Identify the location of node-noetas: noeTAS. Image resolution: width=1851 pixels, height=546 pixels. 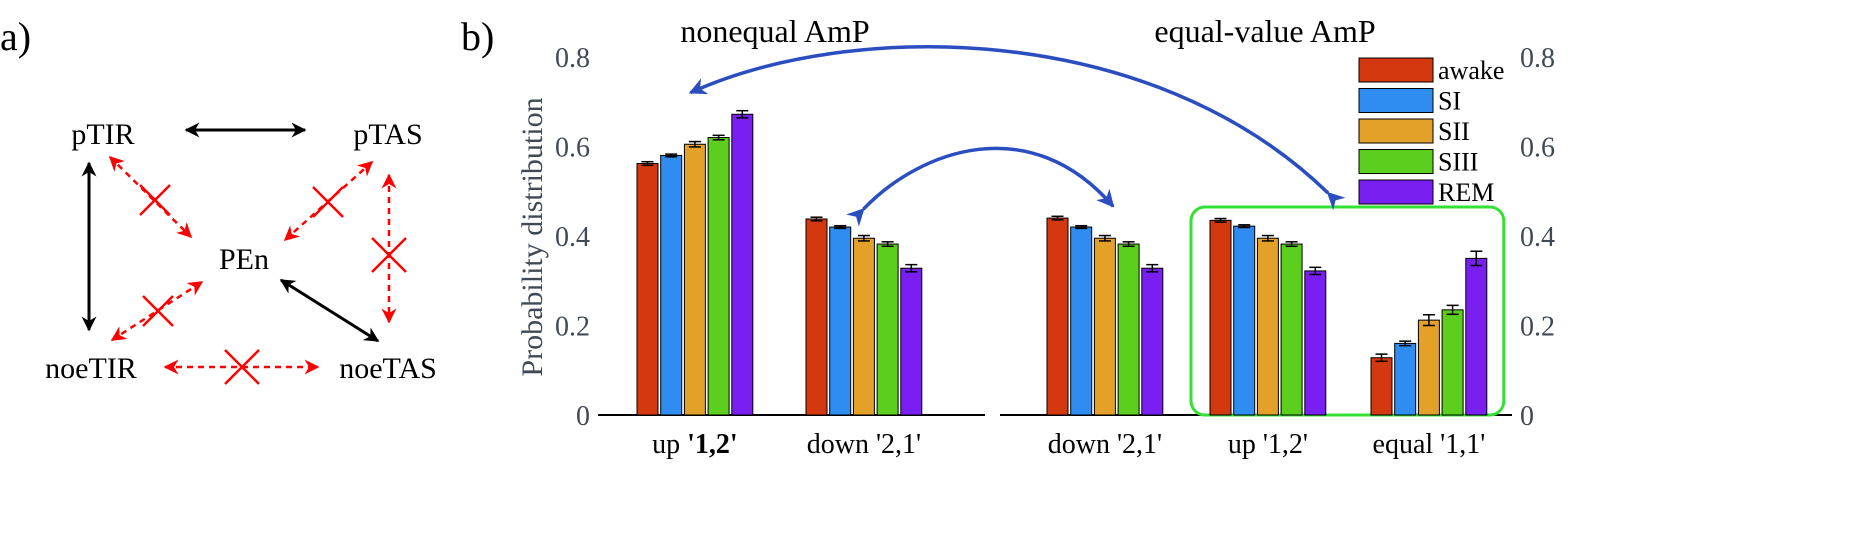
(388, 368).